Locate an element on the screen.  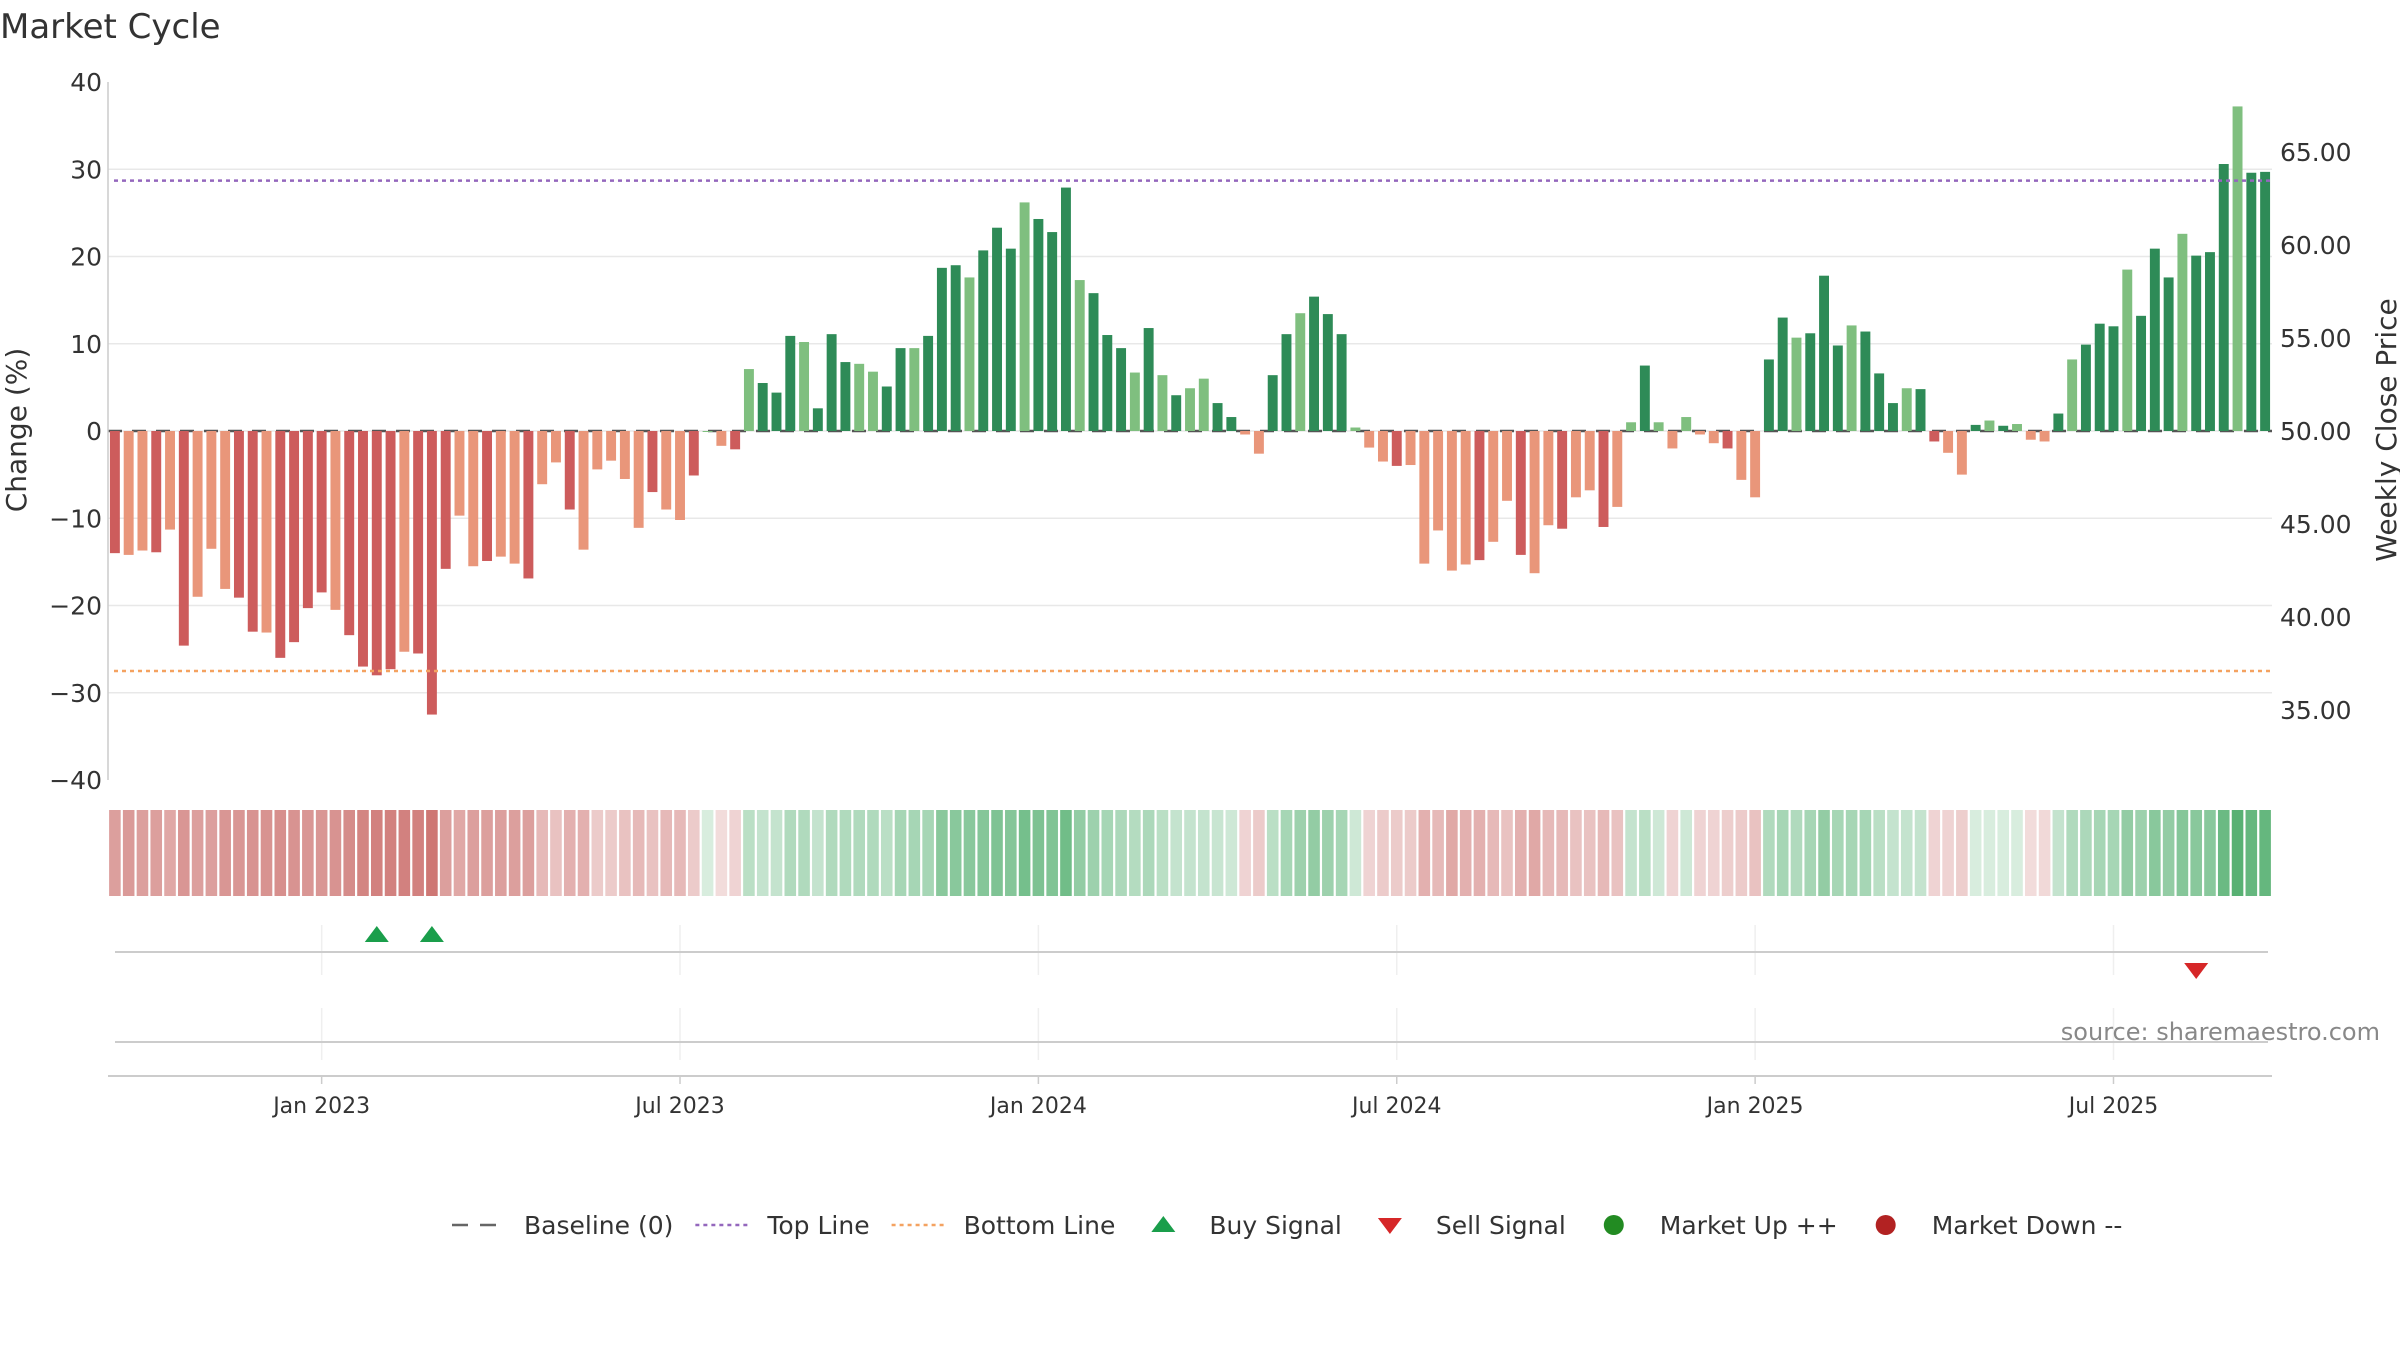
y-tick-right: 55.00 is located at coordinates (2316, 338).